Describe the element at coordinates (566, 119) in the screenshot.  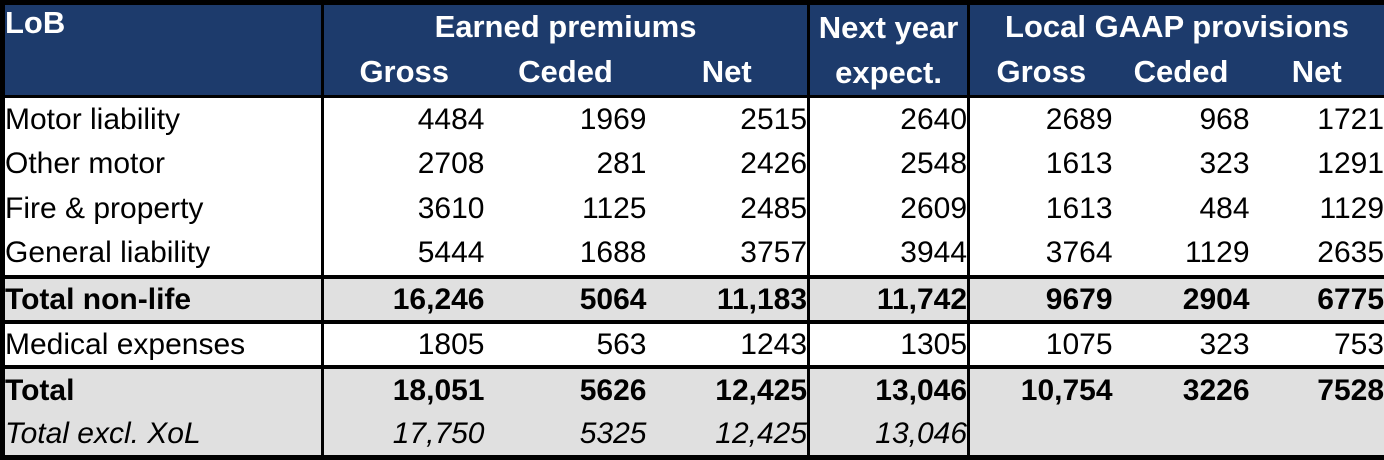
I see `value-cell: 1969` at that location.